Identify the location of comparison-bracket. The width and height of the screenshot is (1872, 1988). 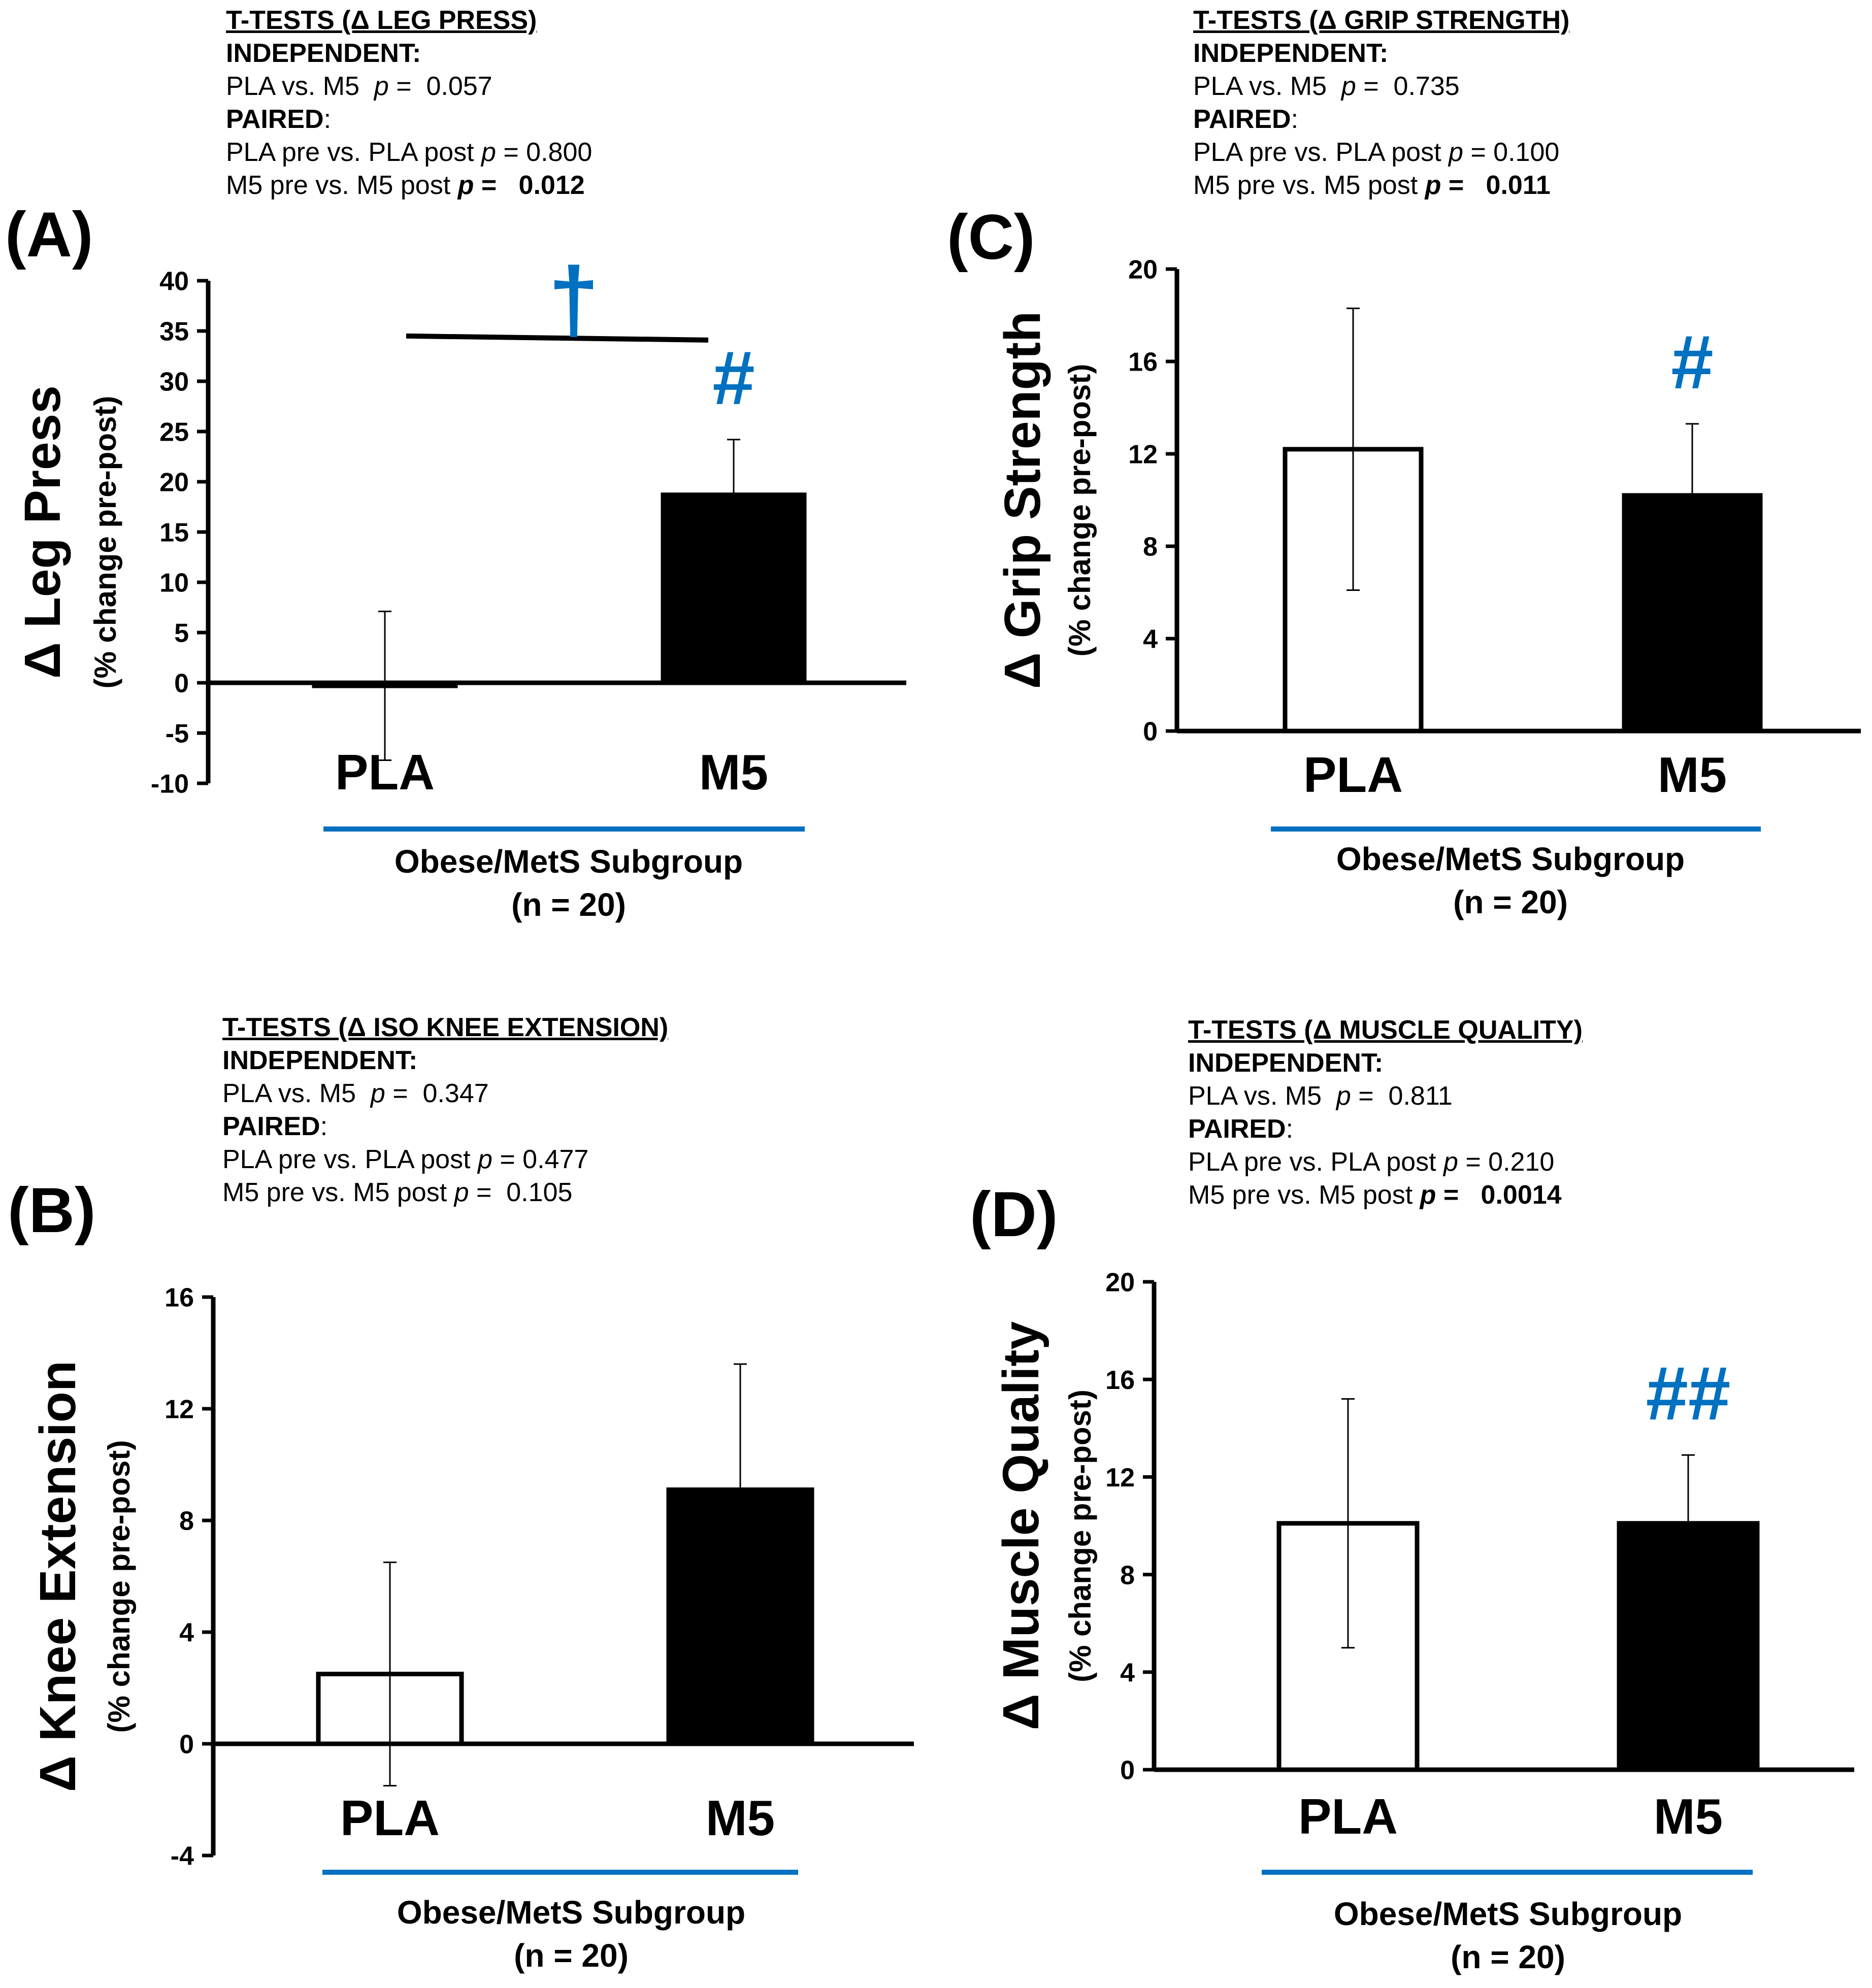
(558, 338).